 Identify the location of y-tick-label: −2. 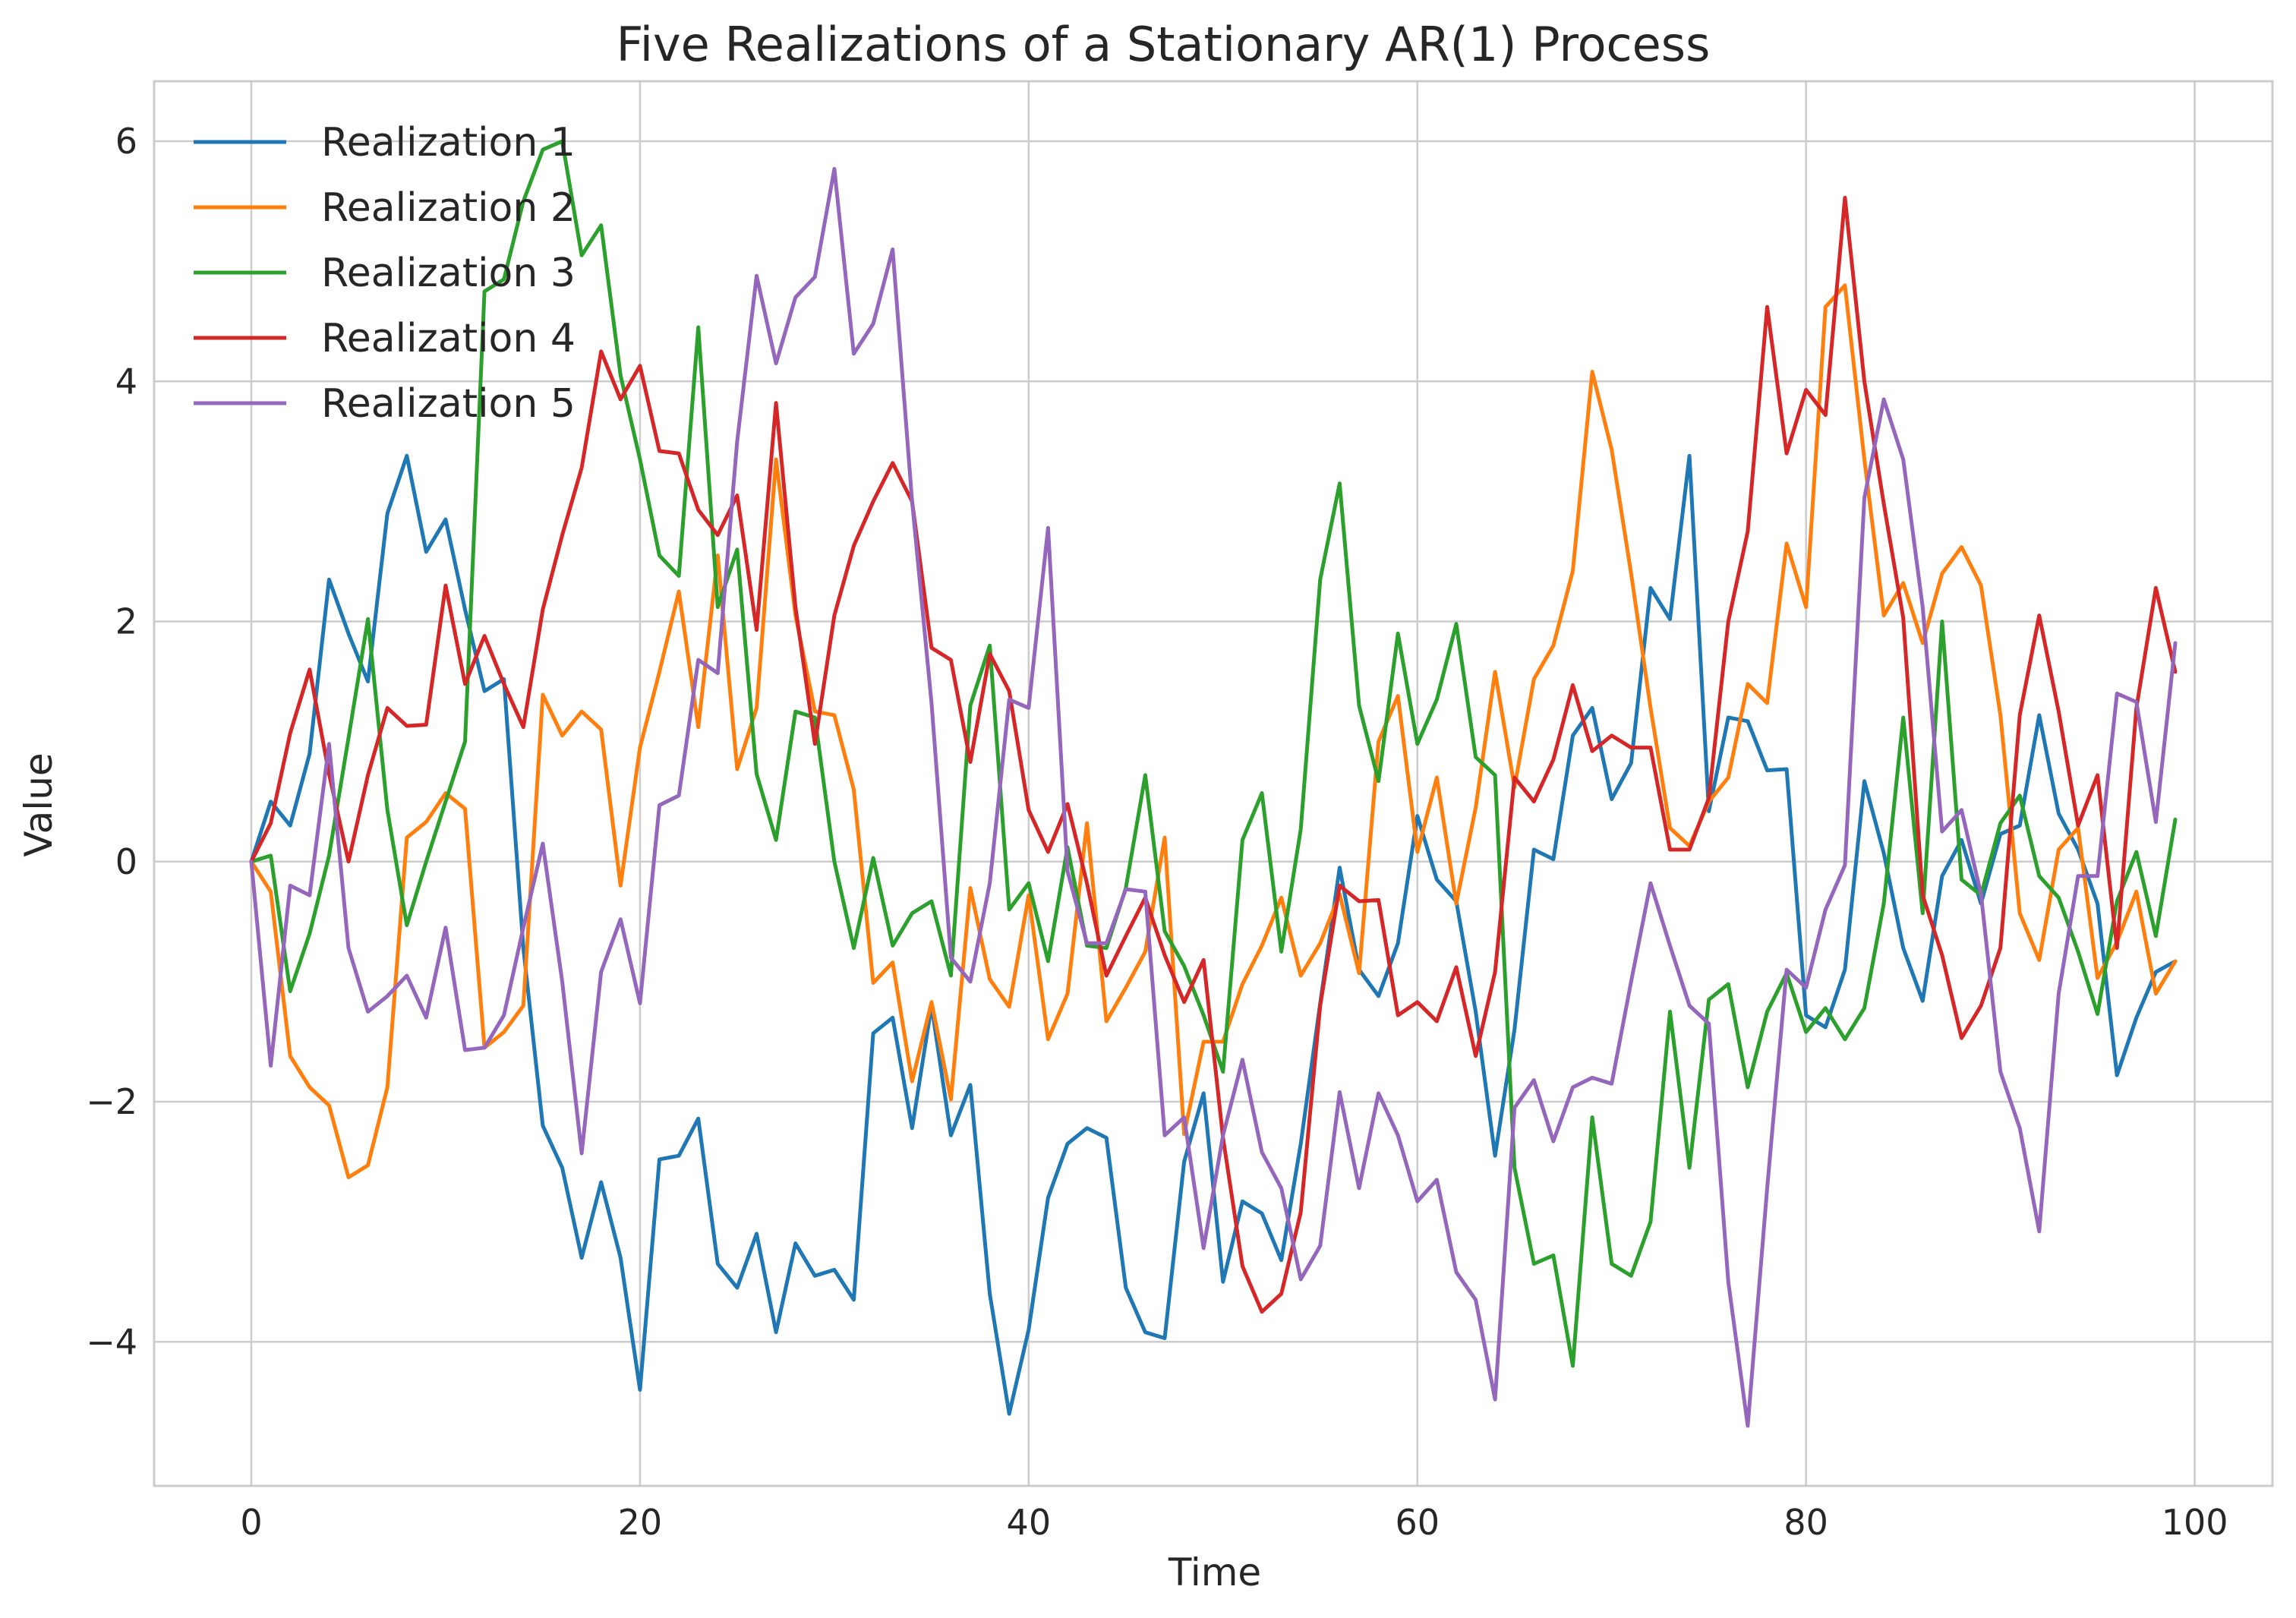
(112, 1101).